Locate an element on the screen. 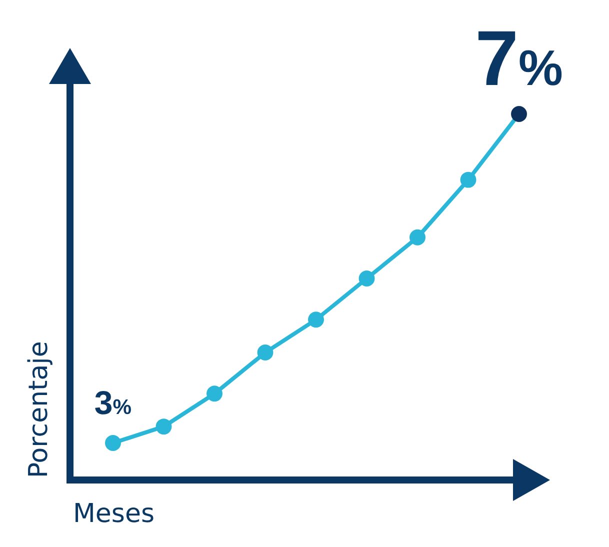  data-label: 3% is located at coordinates (113, 402).